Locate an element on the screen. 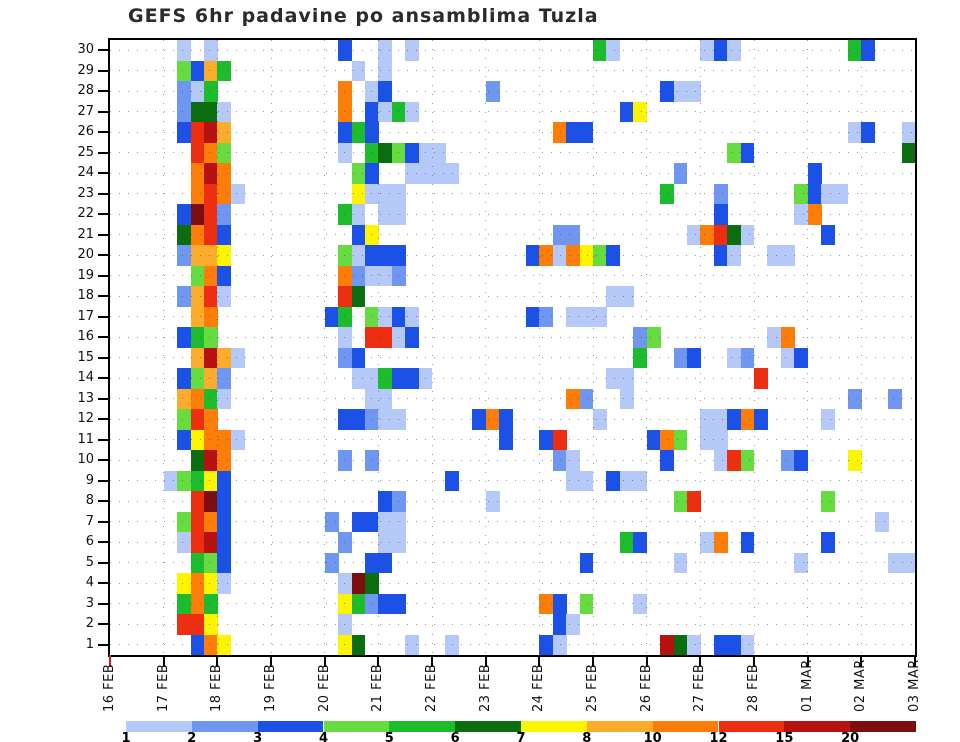  x-tick-label: 18 FEB is located at coordinates (217, 687).